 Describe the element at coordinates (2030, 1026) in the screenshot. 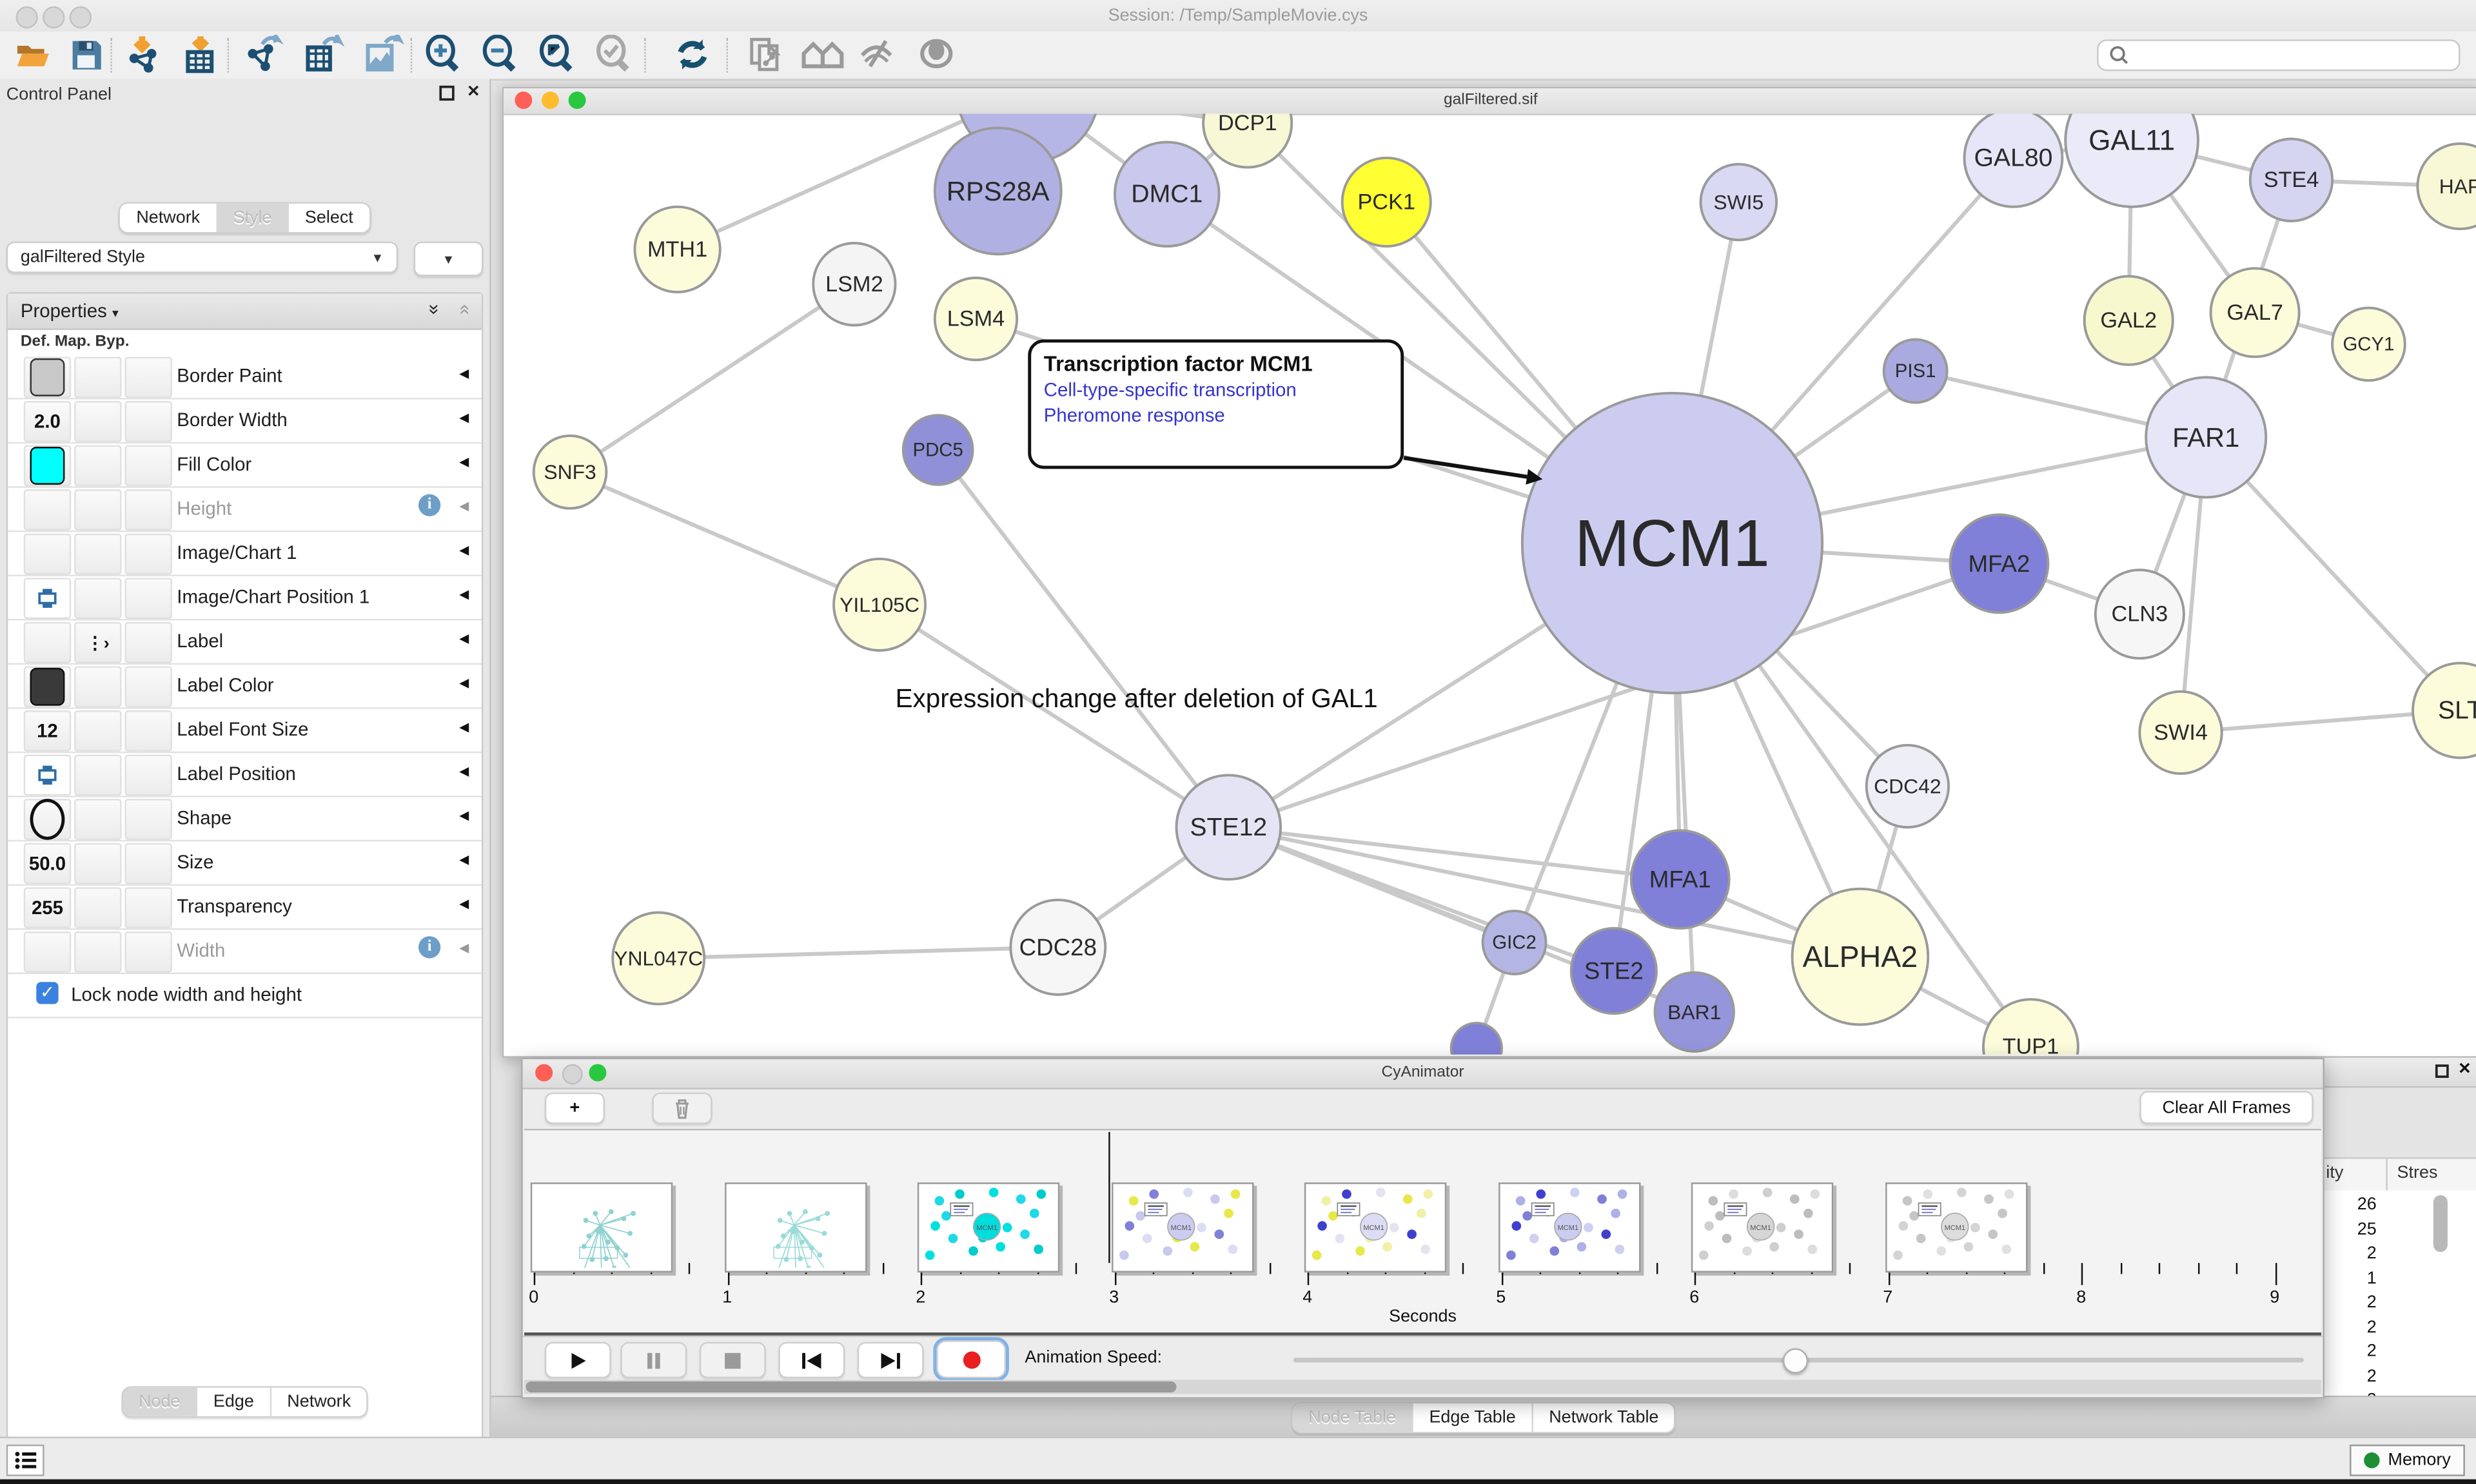

I see `network-node-TUP1: TUP1` at that location.